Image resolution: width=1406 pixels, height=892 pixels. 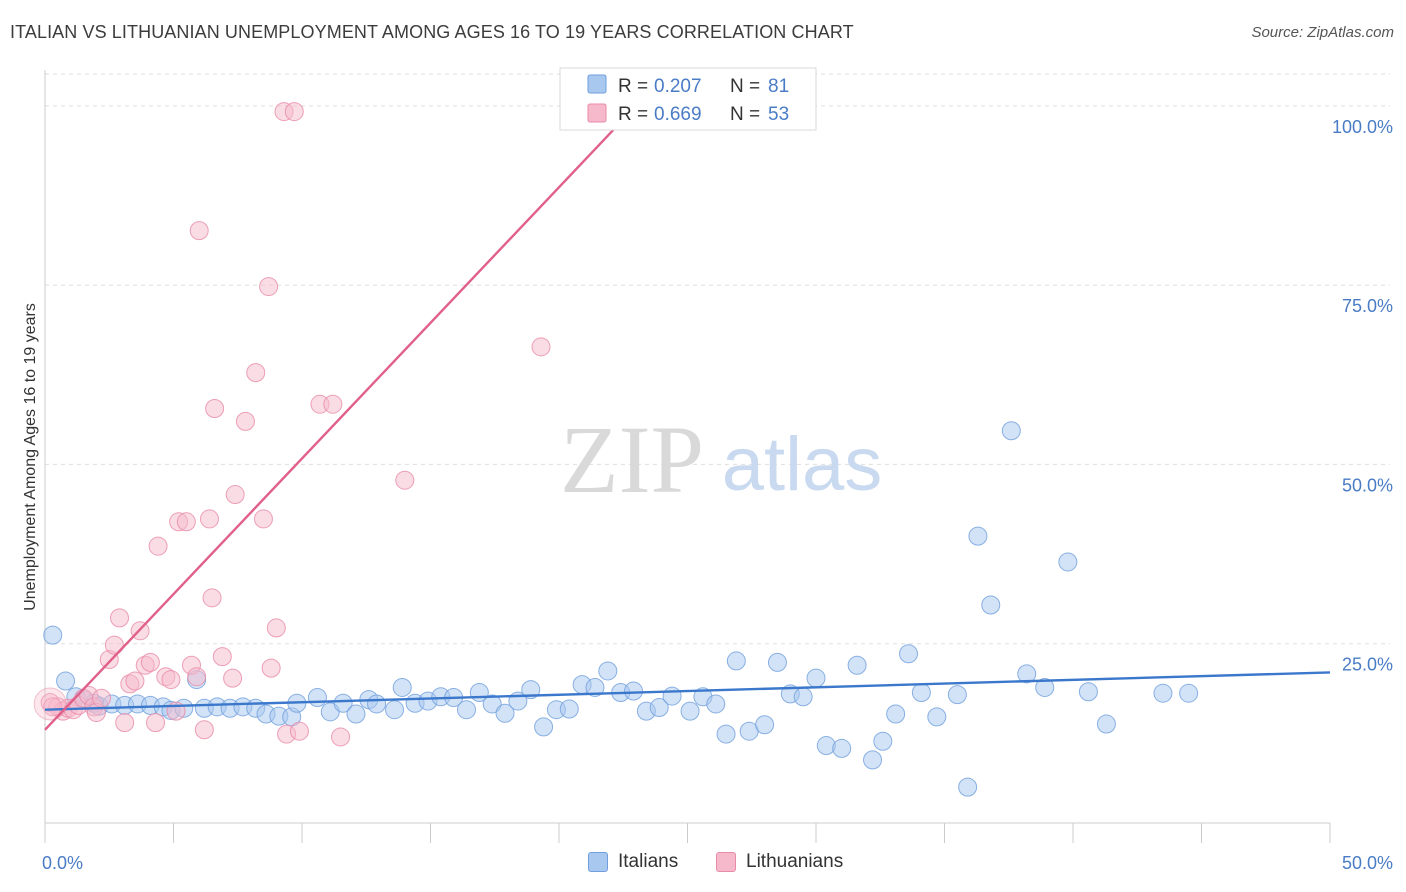 I want to click on legend-swatch-italians, so click(x=597, y=84).